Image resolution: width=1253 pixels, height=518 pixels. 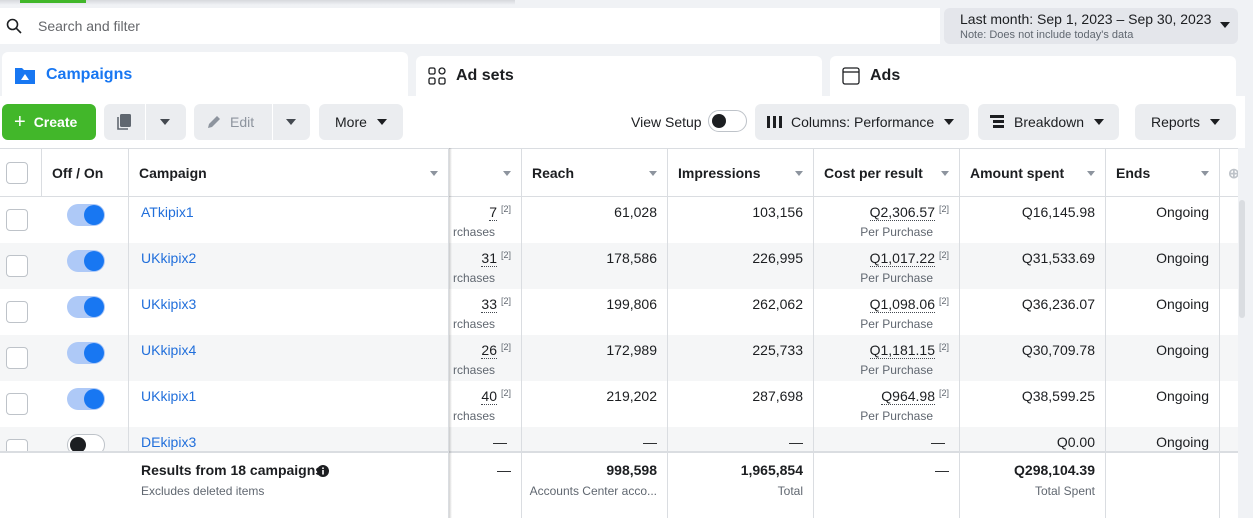 What do you see at coordinates (631, 350) in the screenshot?
I see `reach-value: 172,989` at bounding box center [631, 350].